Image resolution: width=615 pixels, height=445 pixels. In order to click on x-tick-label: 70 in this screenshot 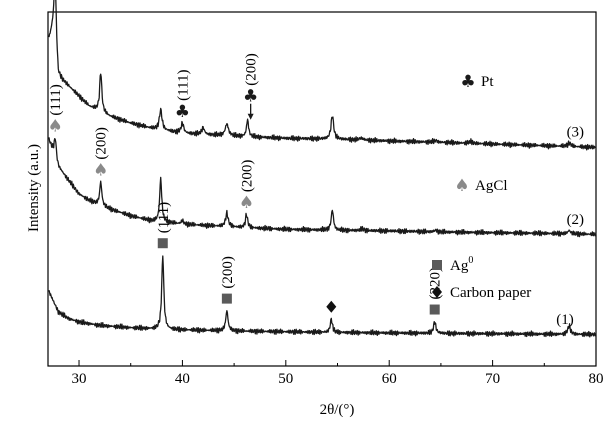, I will do `click(492, 379)`.